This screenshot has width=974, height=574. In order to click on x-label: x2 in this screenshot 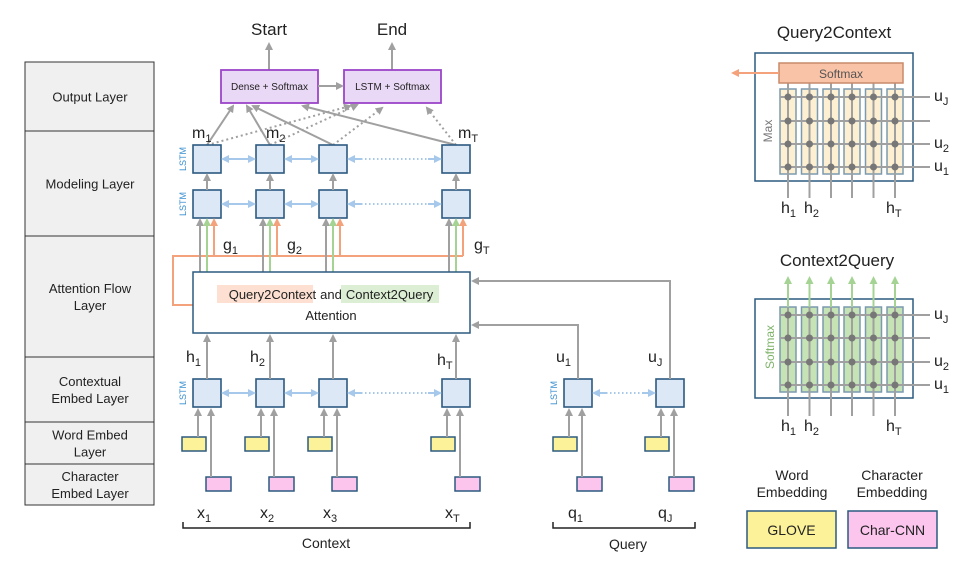, I will do `click(267, 515)`.